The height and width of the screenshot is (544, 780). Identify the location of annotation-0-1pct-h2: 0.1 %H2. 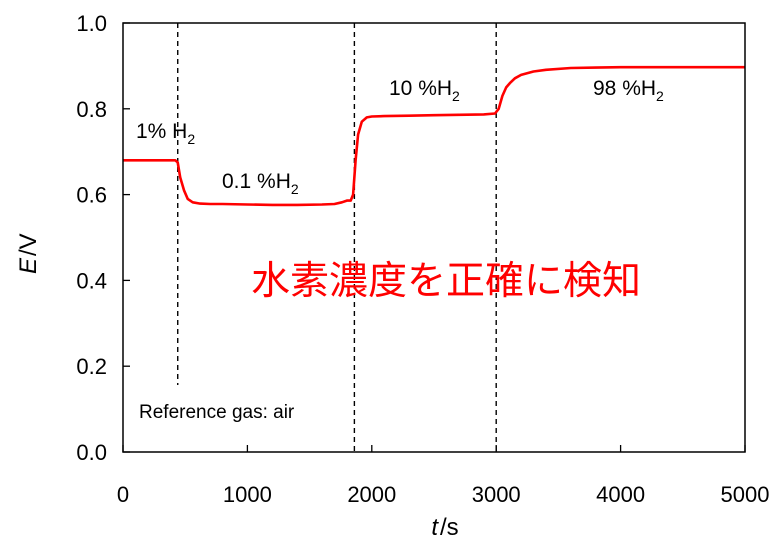
(260, 183).